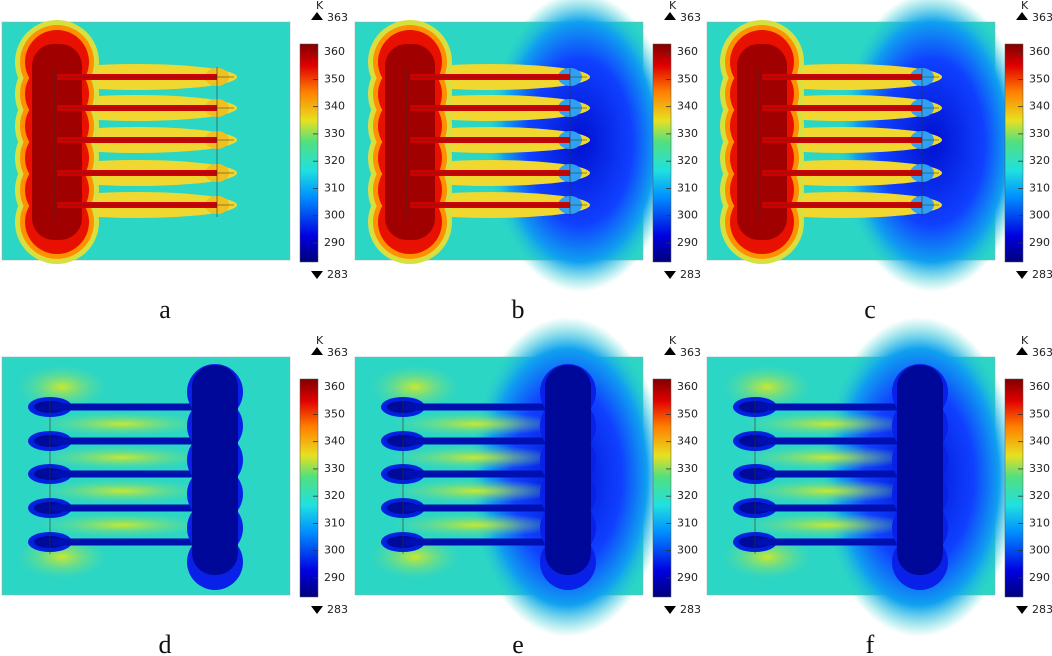 This screenshot has width=1052, height=656. Describe the element at coordinates (165, 643) in the screenshot. I see `panel-label: d` at that location.